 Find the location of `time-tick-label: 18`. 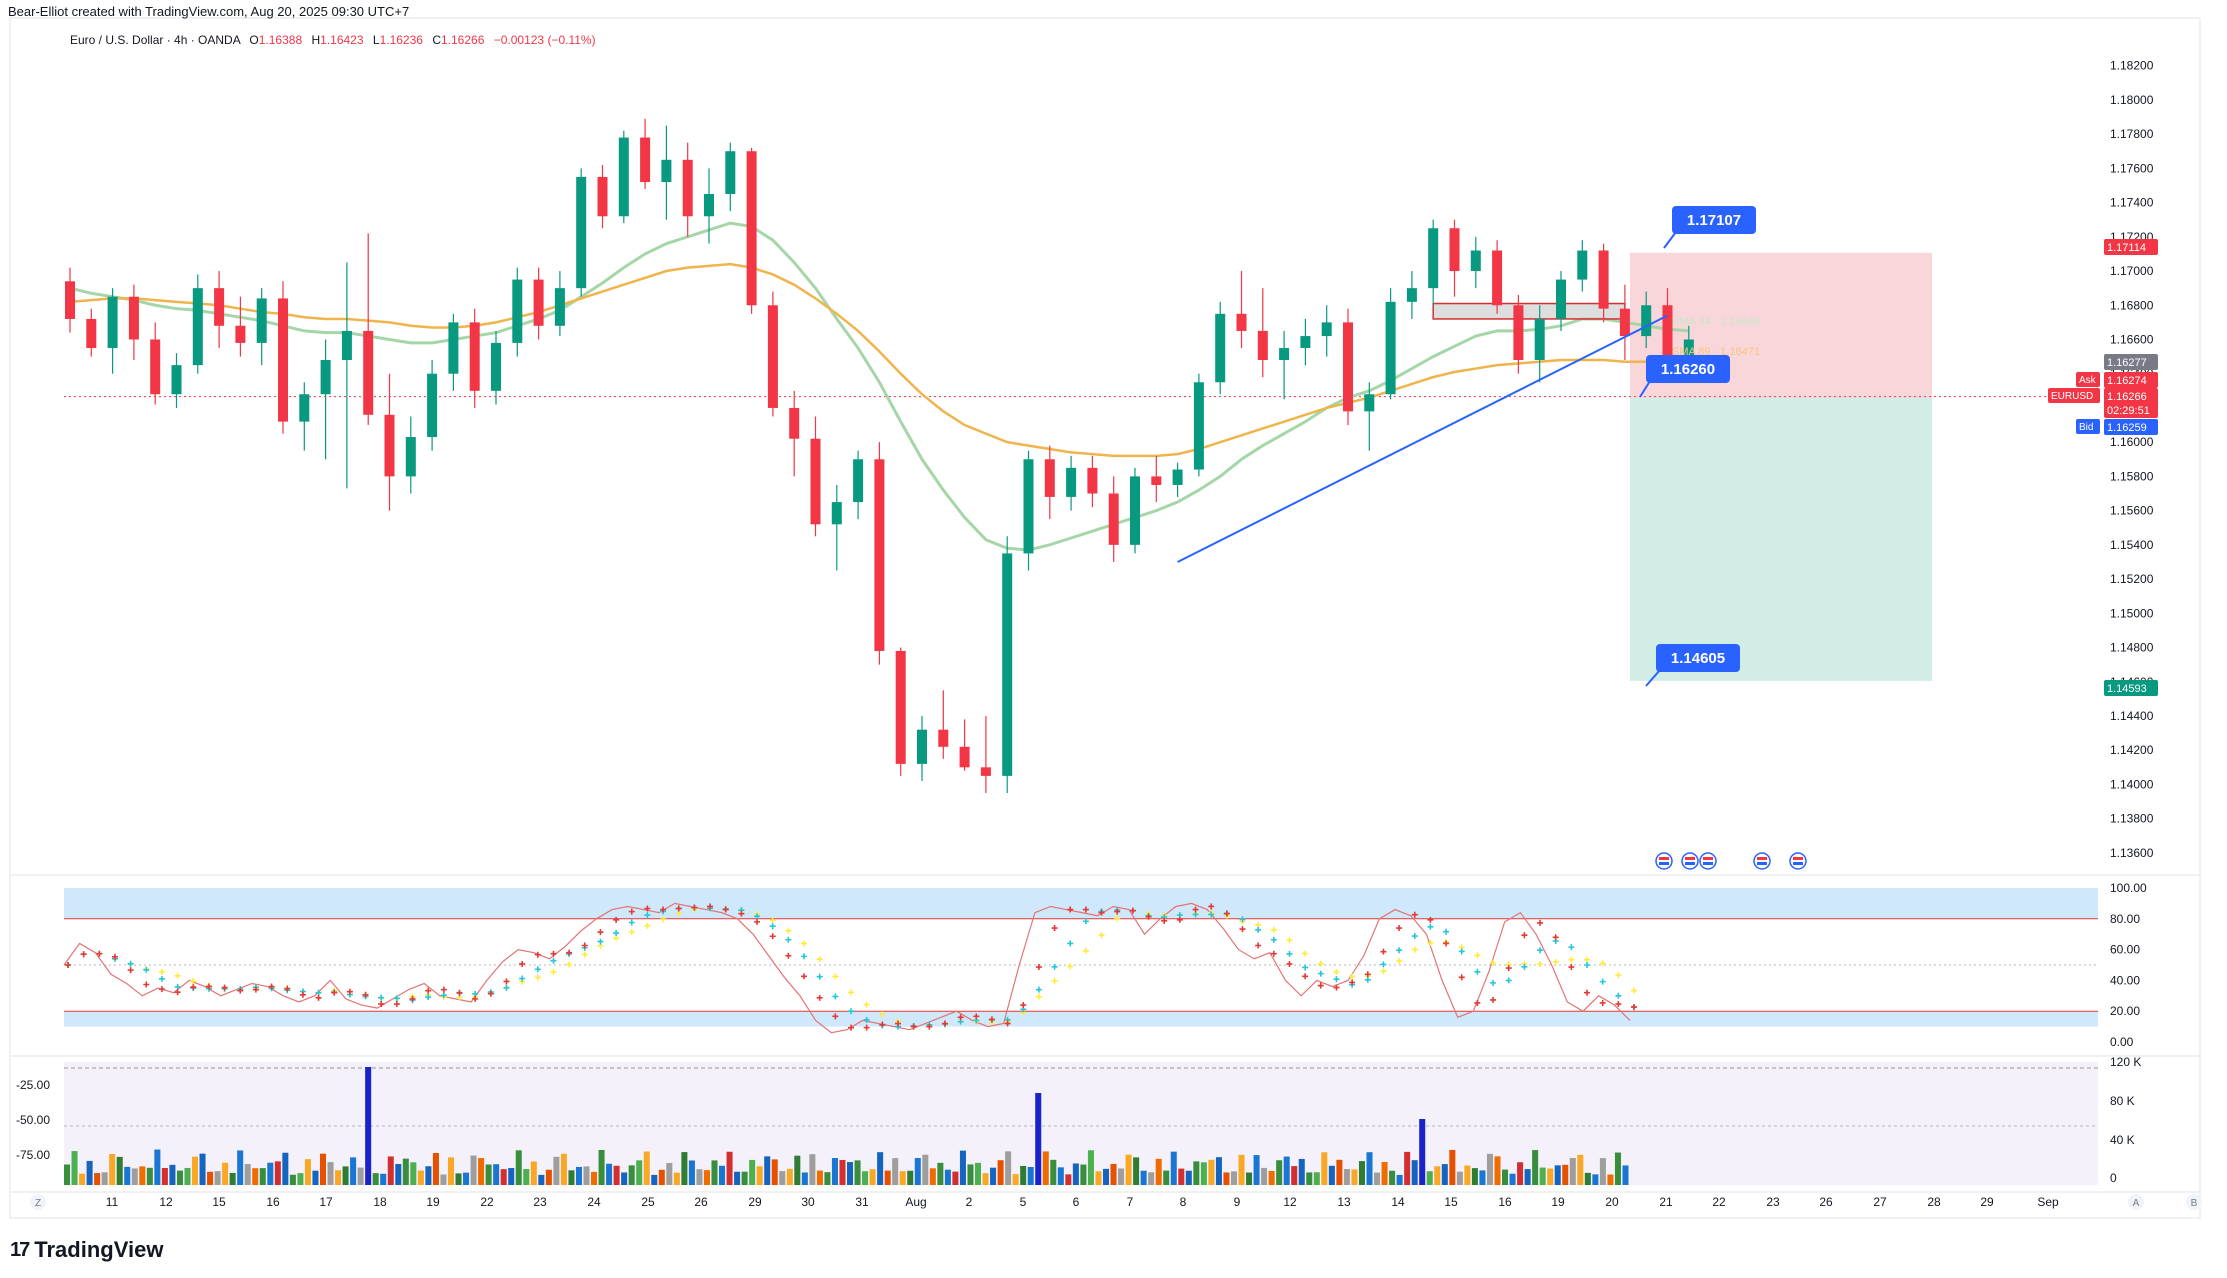

time-tick-label: 18 is located at coordinates (380, 1202).